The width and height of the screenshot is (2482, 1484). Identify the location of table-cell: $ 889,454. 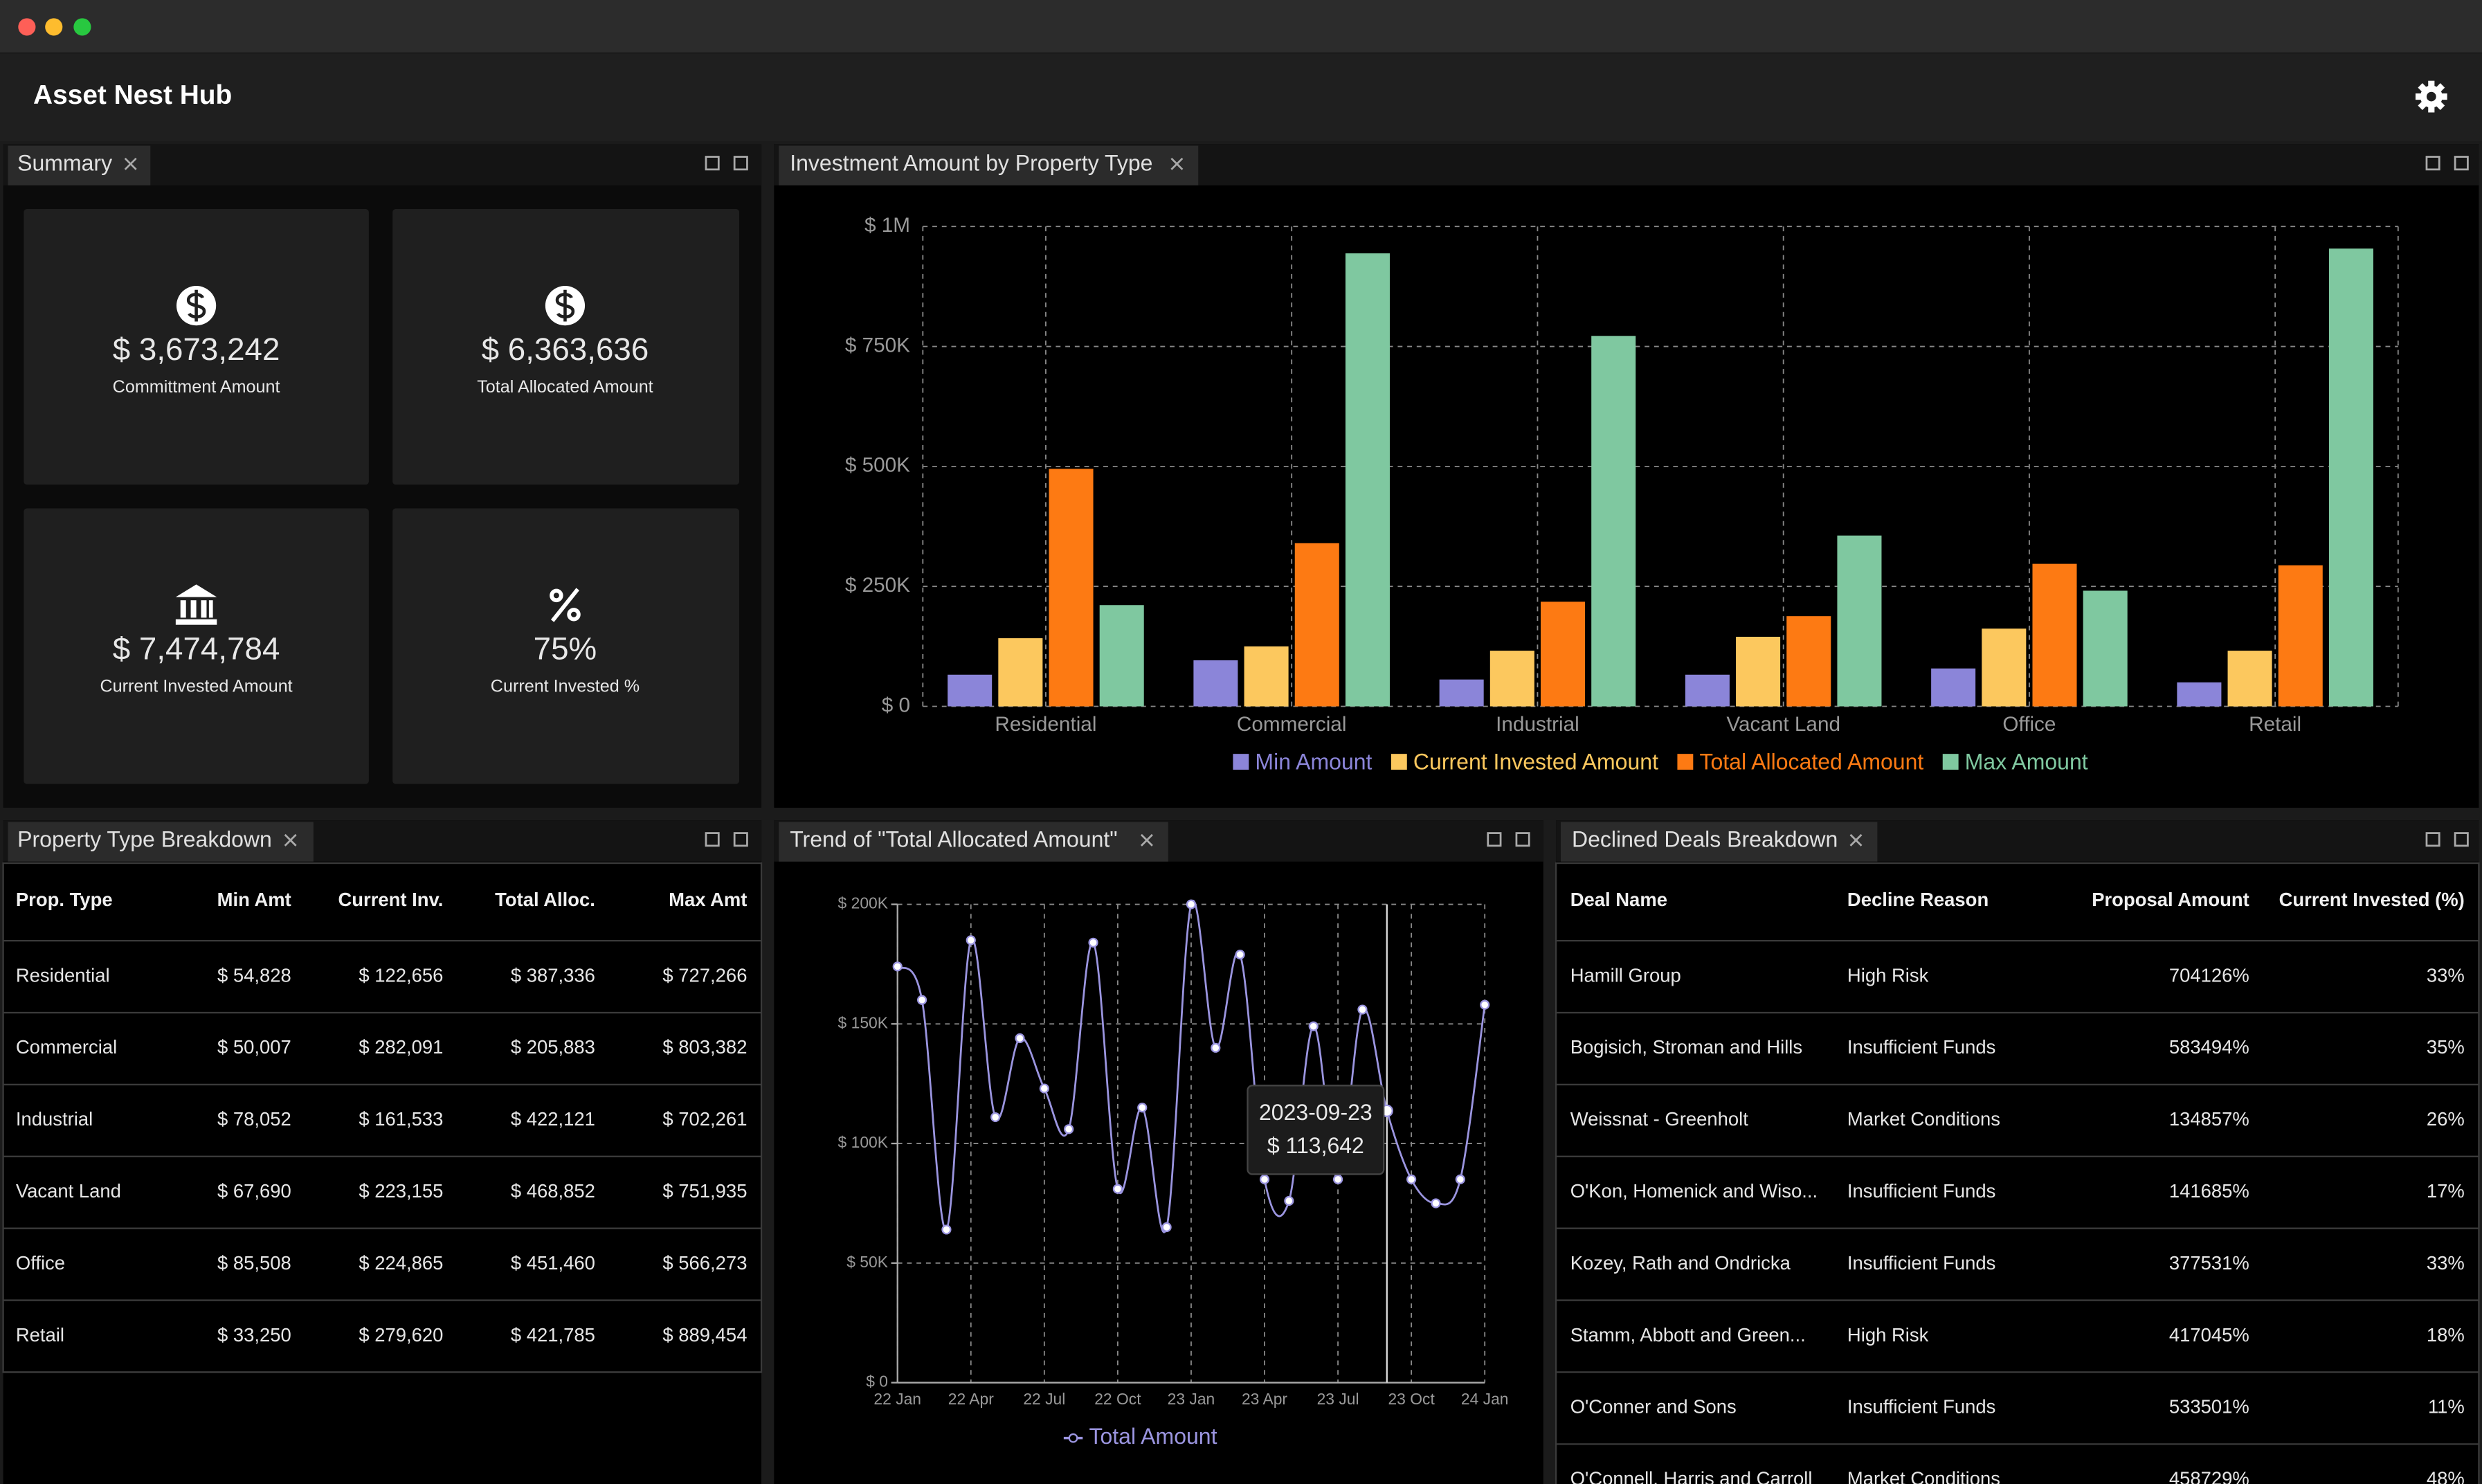
(704, 1335).